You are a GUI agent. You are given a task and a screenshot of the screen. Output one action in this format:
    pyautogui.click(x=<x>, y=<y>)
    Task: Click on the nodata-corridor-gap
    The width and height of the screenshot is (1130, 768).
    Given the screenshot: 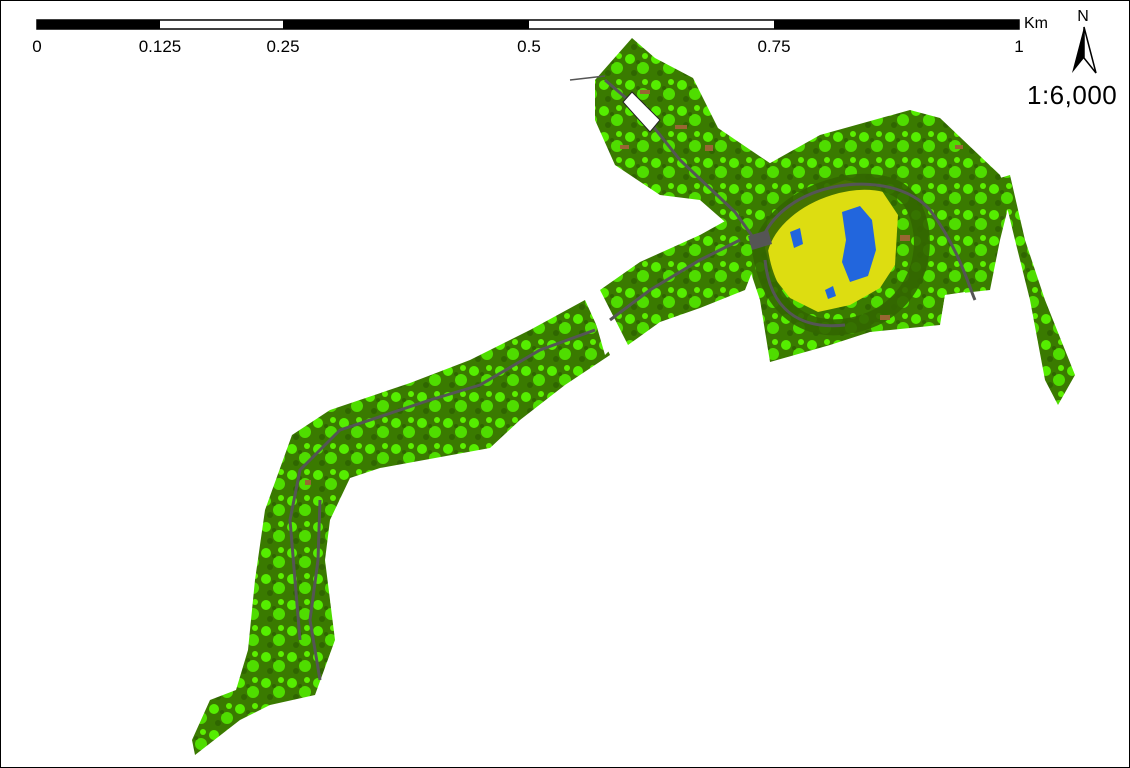 What is the action you would take?
    pyautogui.click(x=601, y=322)
    